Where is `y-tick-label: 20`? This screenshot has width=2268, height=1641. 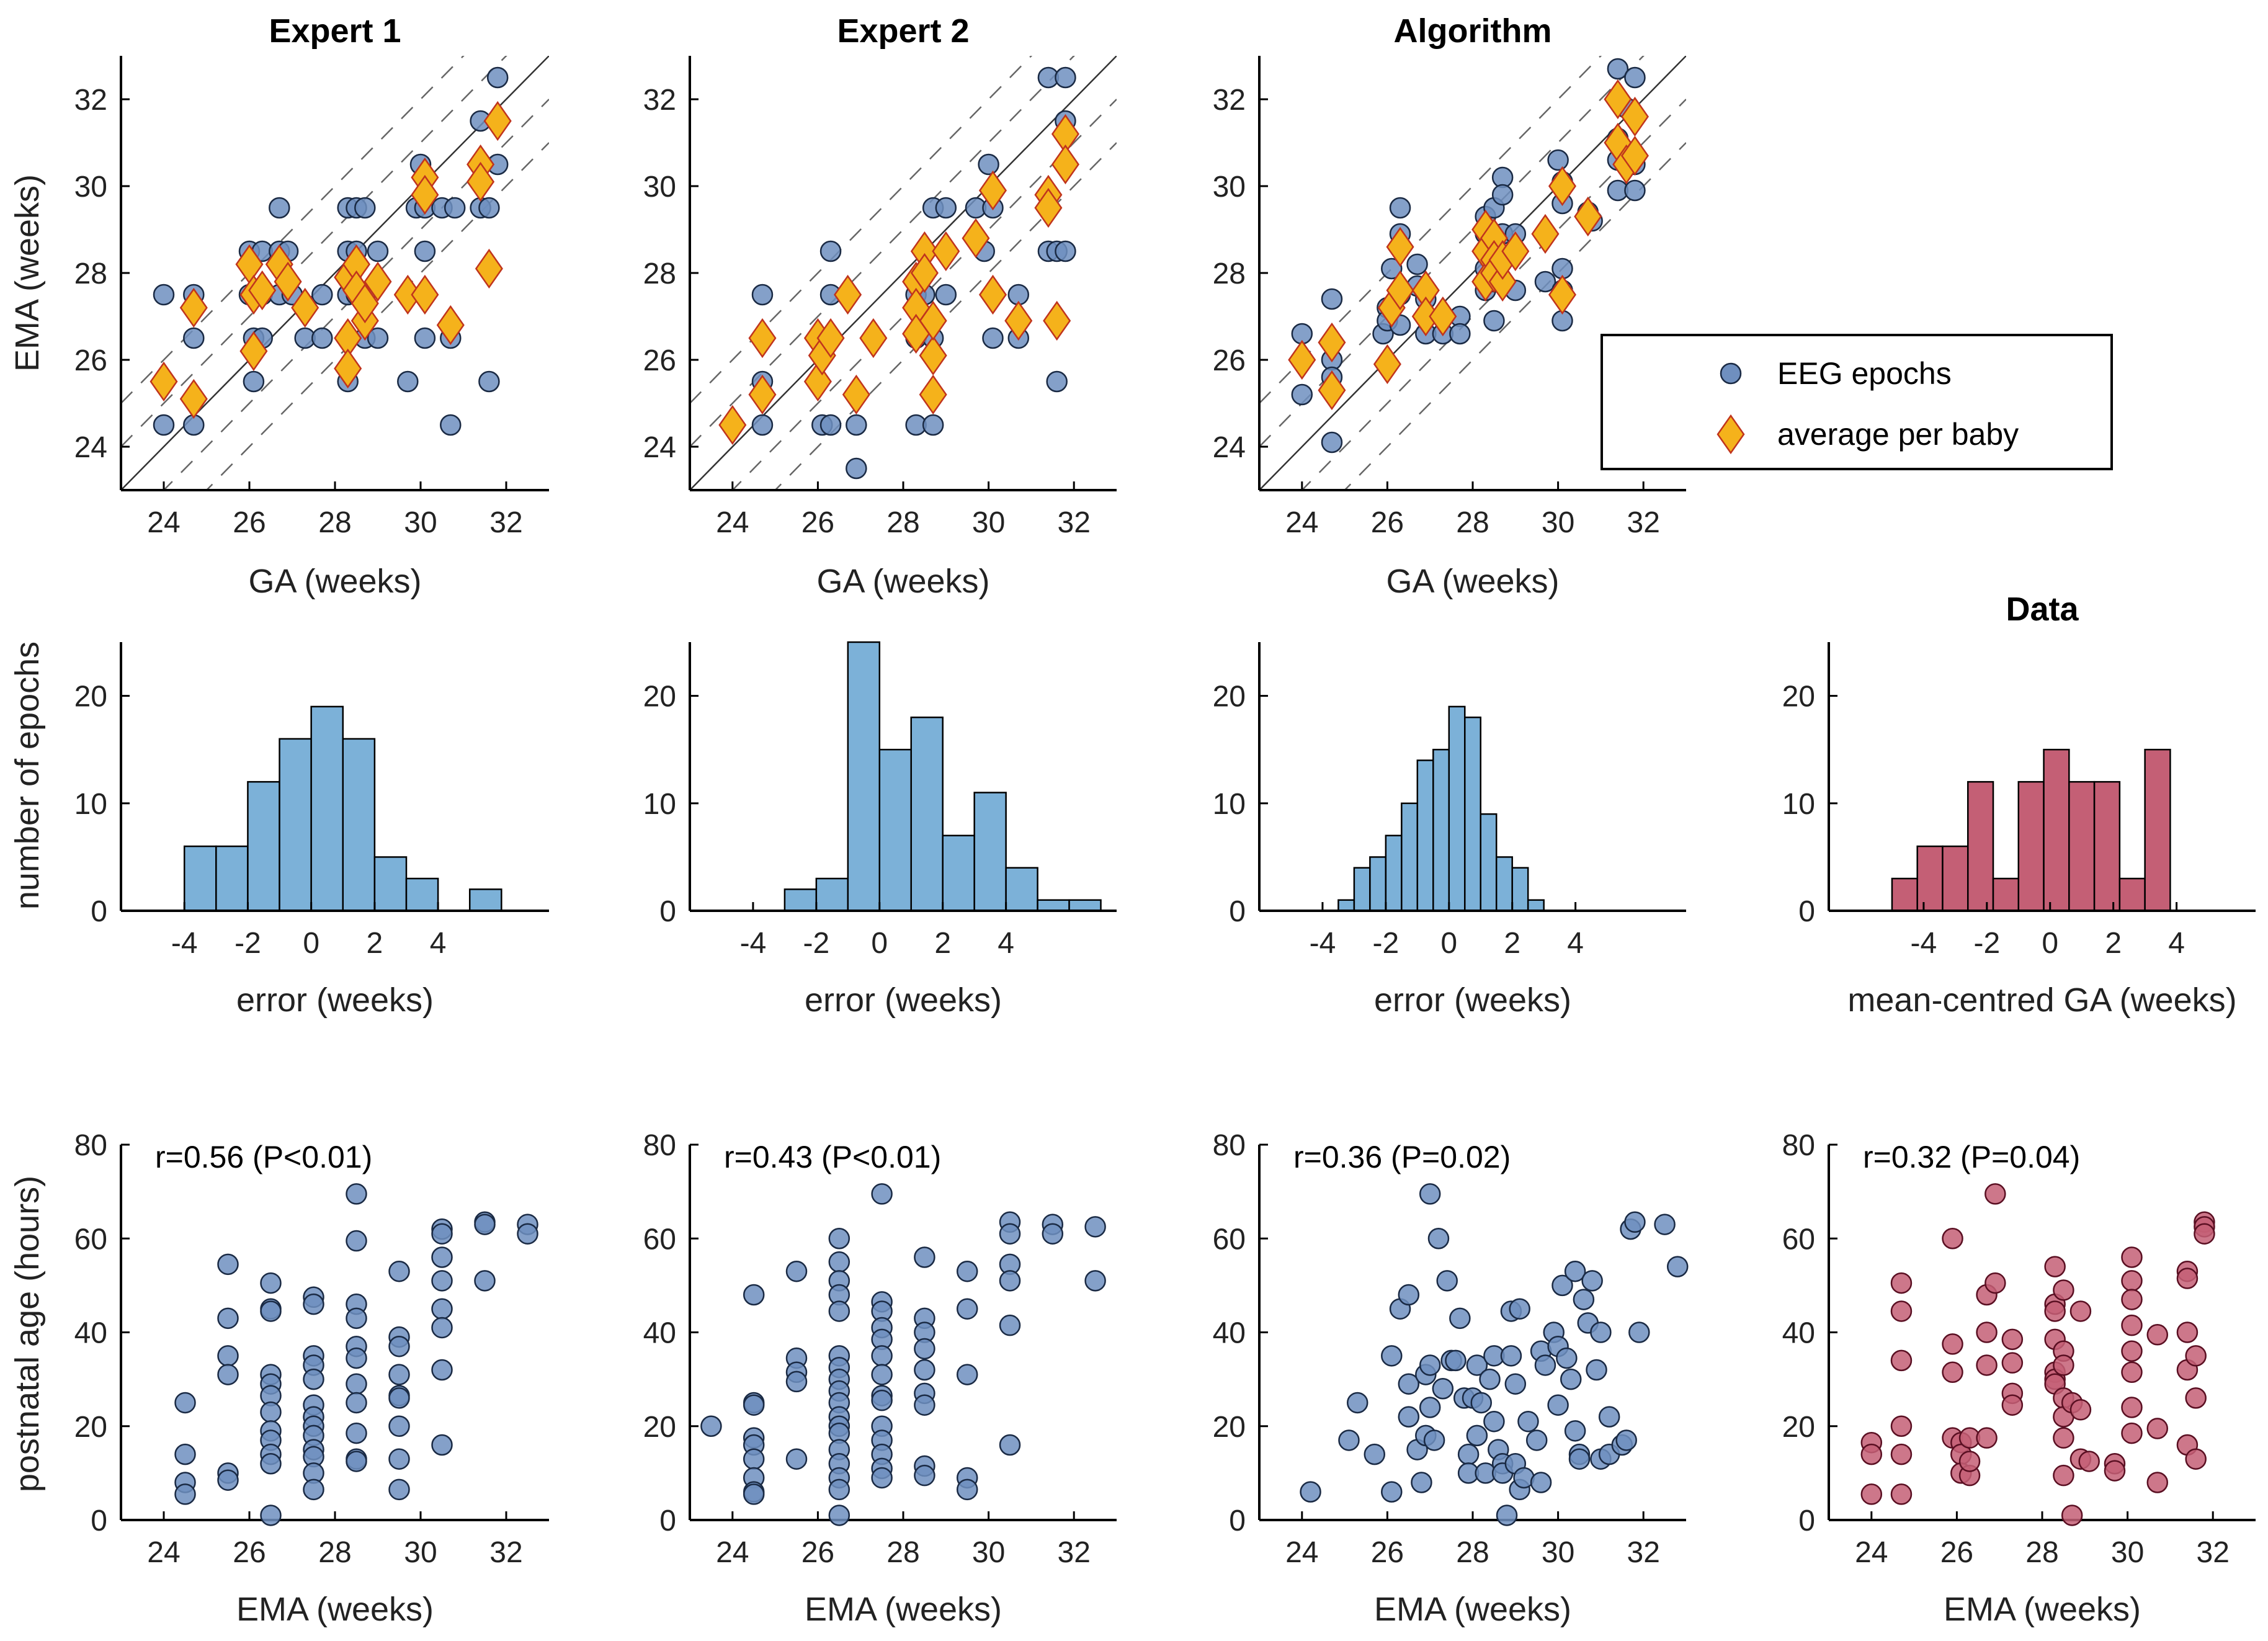 y-tick-label: 20 is located at coordinates (90, 1427).